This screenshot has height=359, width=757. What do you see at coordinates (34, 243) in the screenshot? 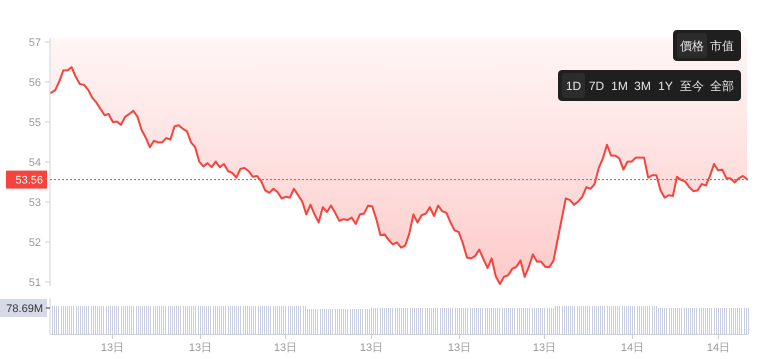
I see `y-tick-label: 52` at bounding box center [34, 243].